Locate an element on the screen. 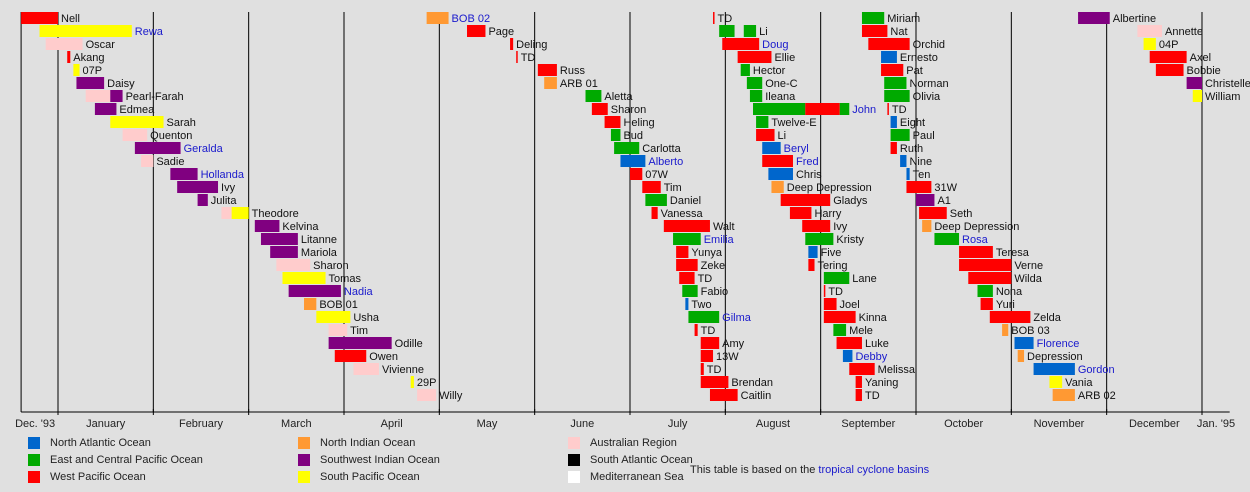 This screenshot has height=492, width=1250. storm-label: Paul is located at coordinates (924, 136).